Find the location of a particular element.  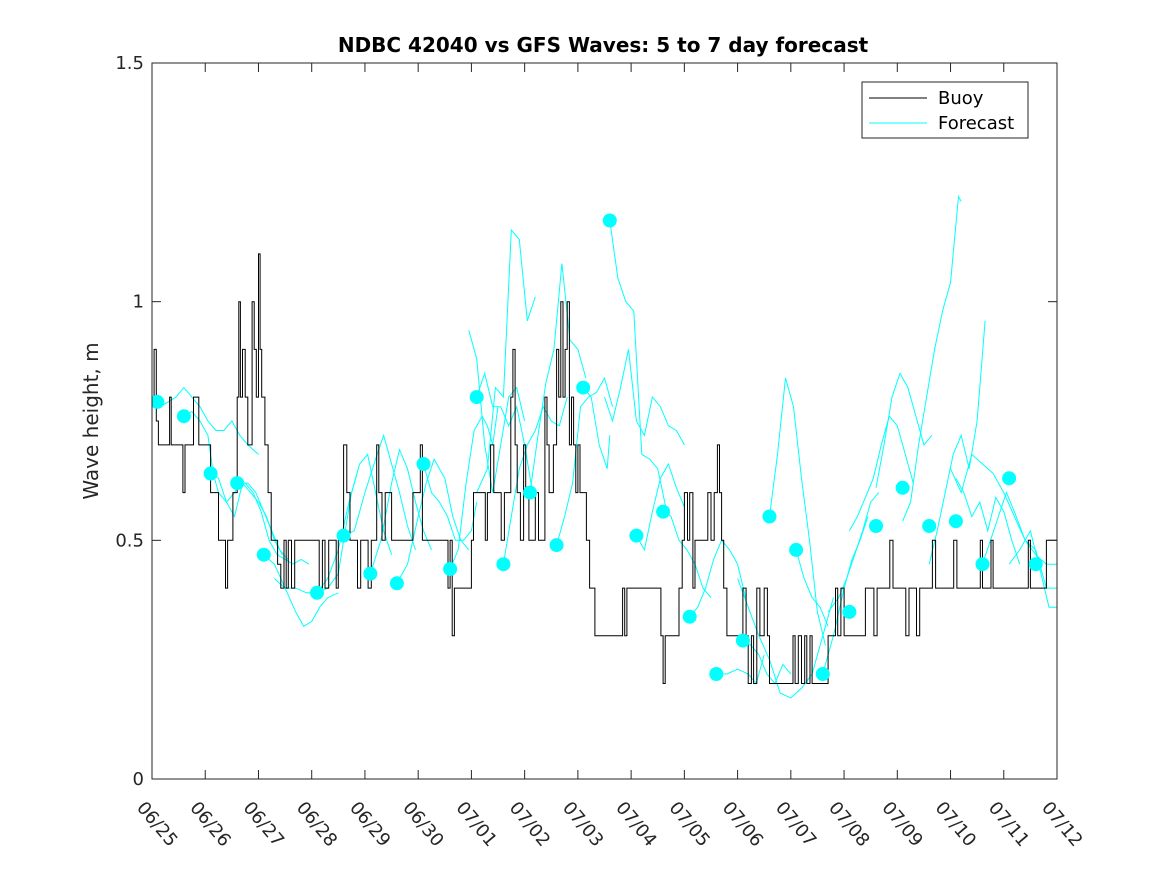

x-tick-label: 06/28 is located at coordinates (316, 824).